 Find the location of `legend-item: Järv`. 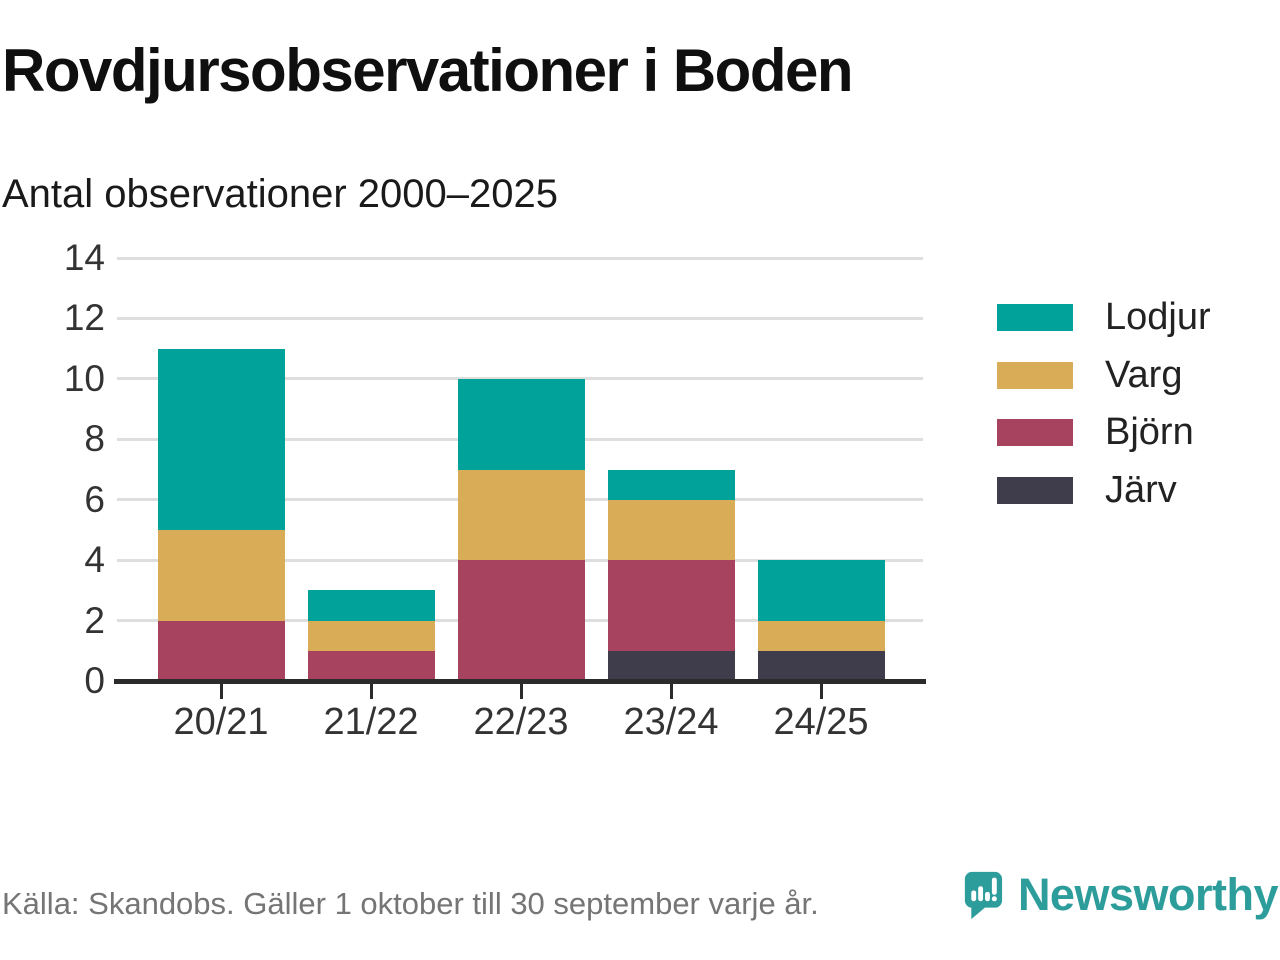

legend-item: Järv is located at coordinates (1087, 490).